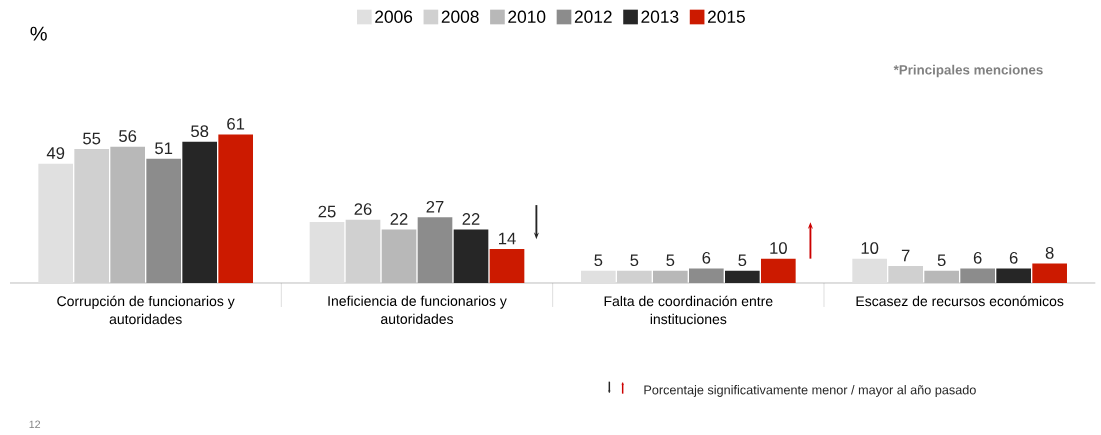 The height and width of the screenshot is (435, 1101). Describe the element at coordinates (726, 16) in the screenshot. I see `legend-label: 2015` at that location.